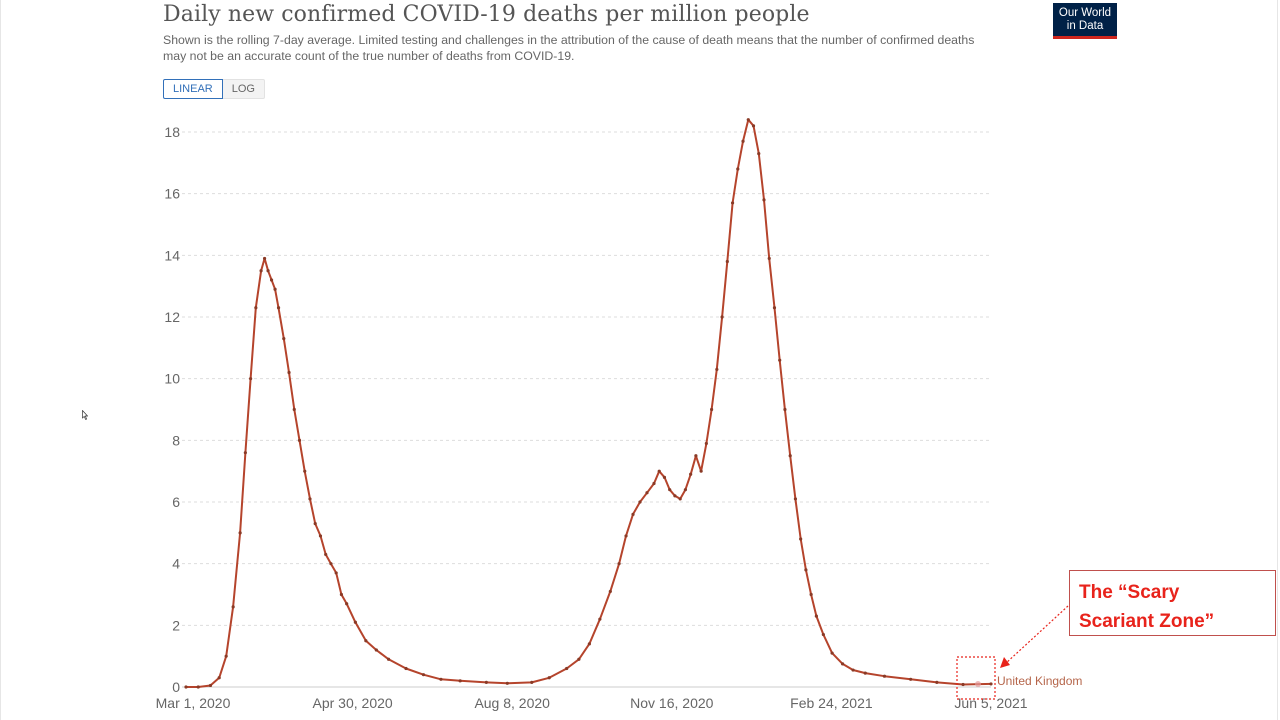 This screenshot has height=720, width=1280. I want to click on annotation-arrow-head, so click(1005, 662).